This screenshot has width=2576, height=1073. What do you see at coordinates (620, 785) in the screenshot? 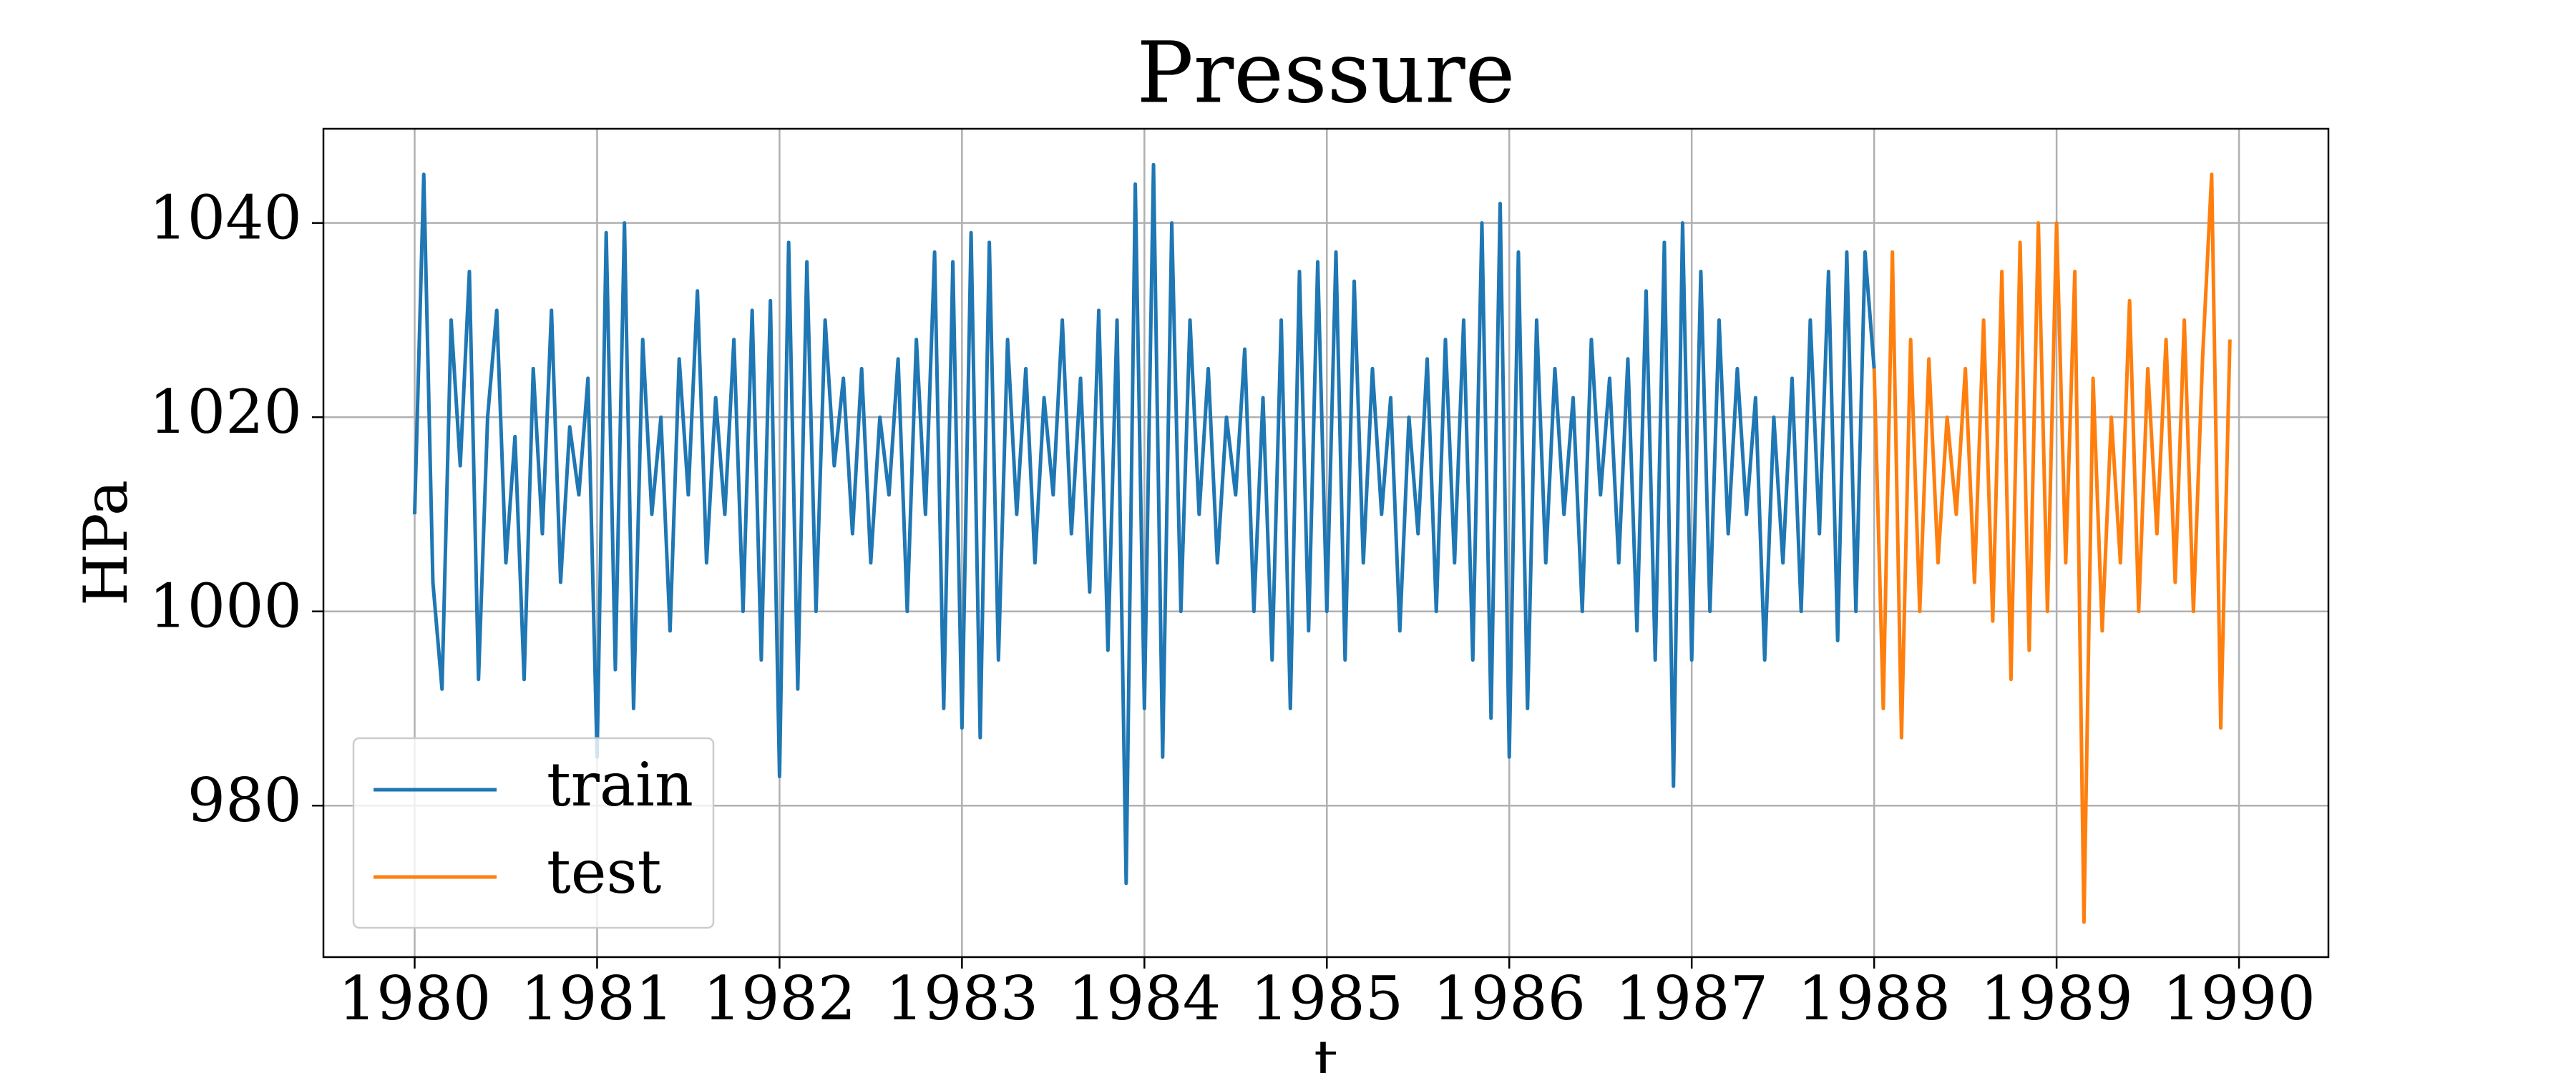
I see `legend-label: train` at bounding box center [620, 785].